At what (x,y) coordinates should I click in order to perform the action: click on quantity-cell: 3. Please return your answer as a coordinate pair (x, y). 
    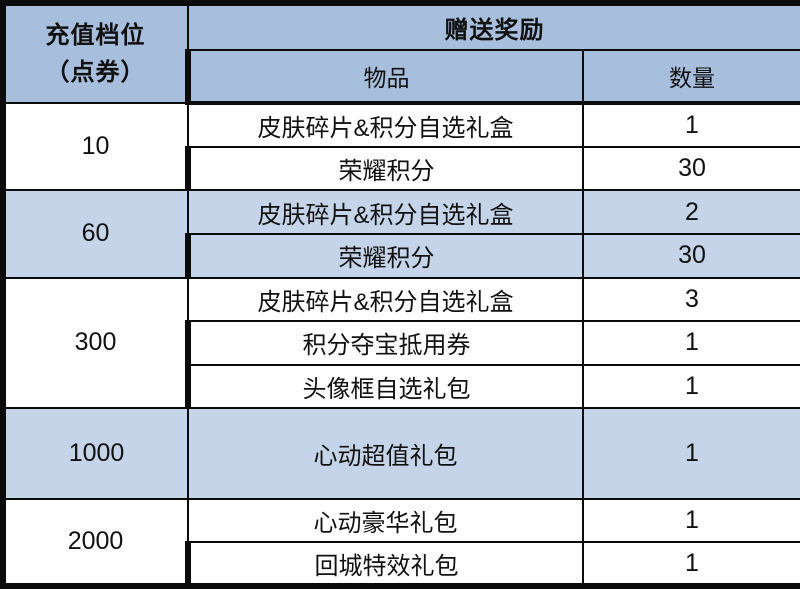
    Looking at the image, I should click on (691, 299).